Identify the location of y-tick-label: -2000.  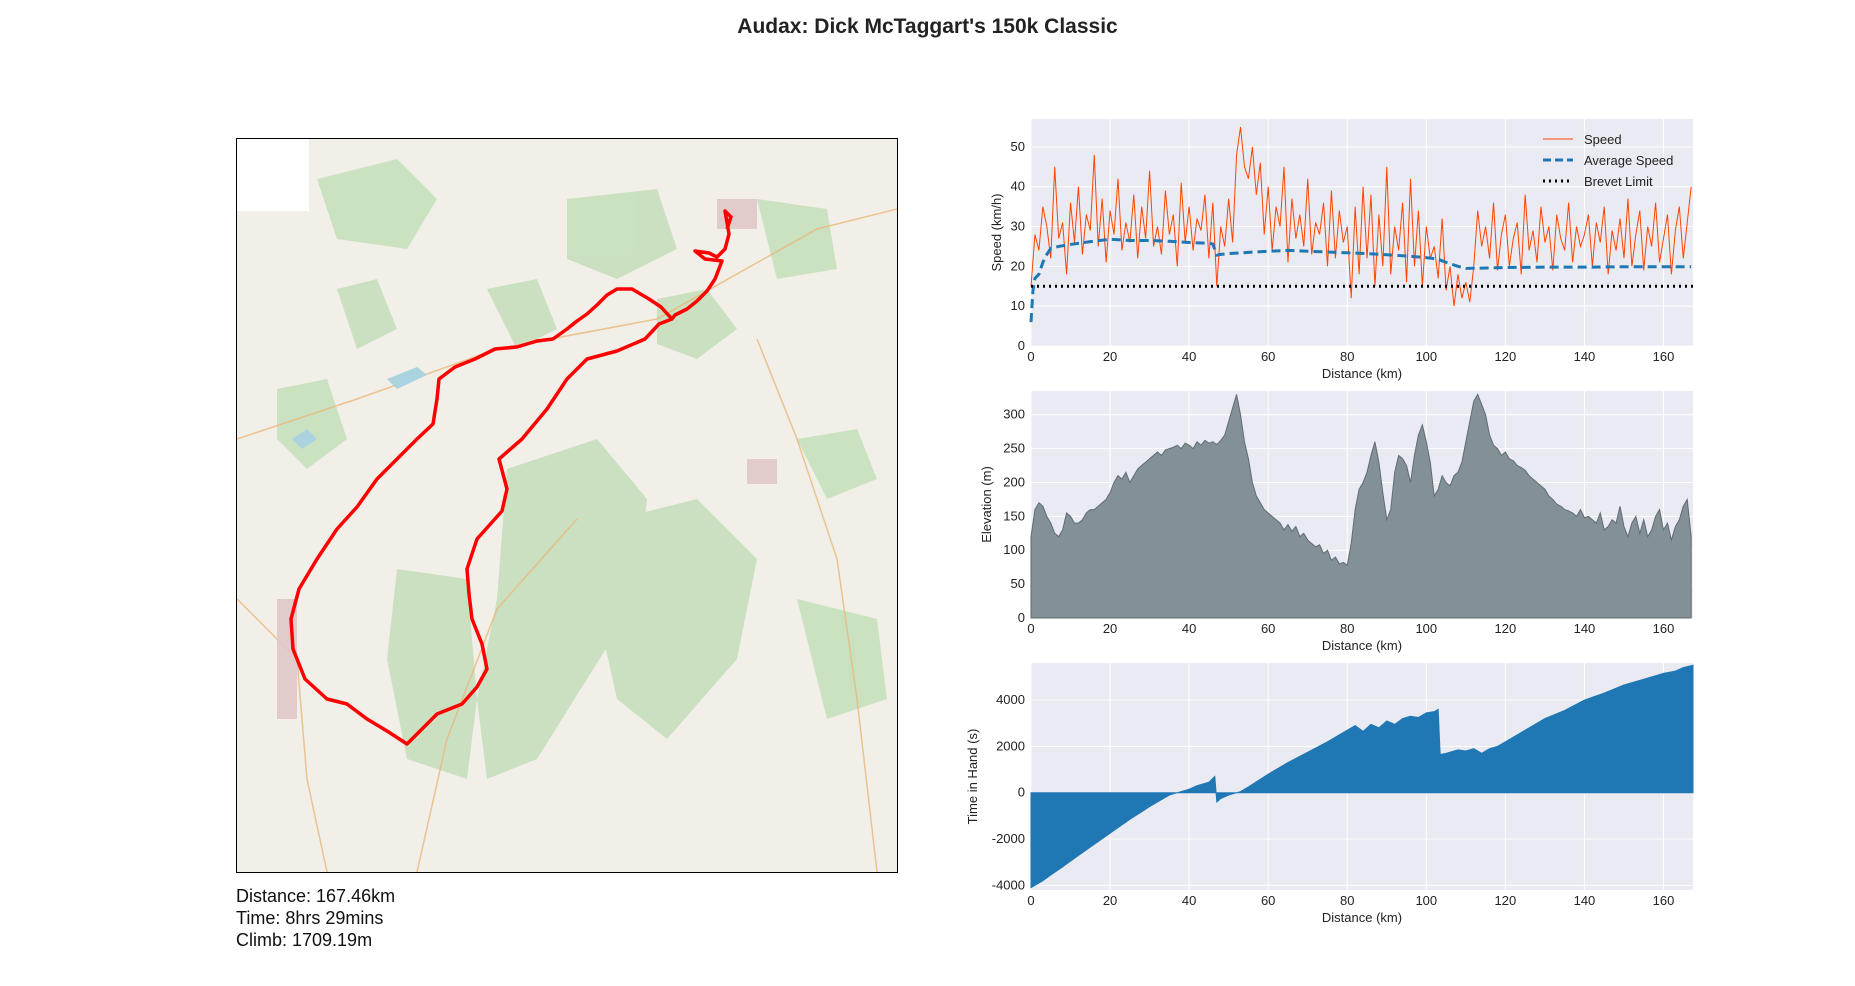
(1008, 838).